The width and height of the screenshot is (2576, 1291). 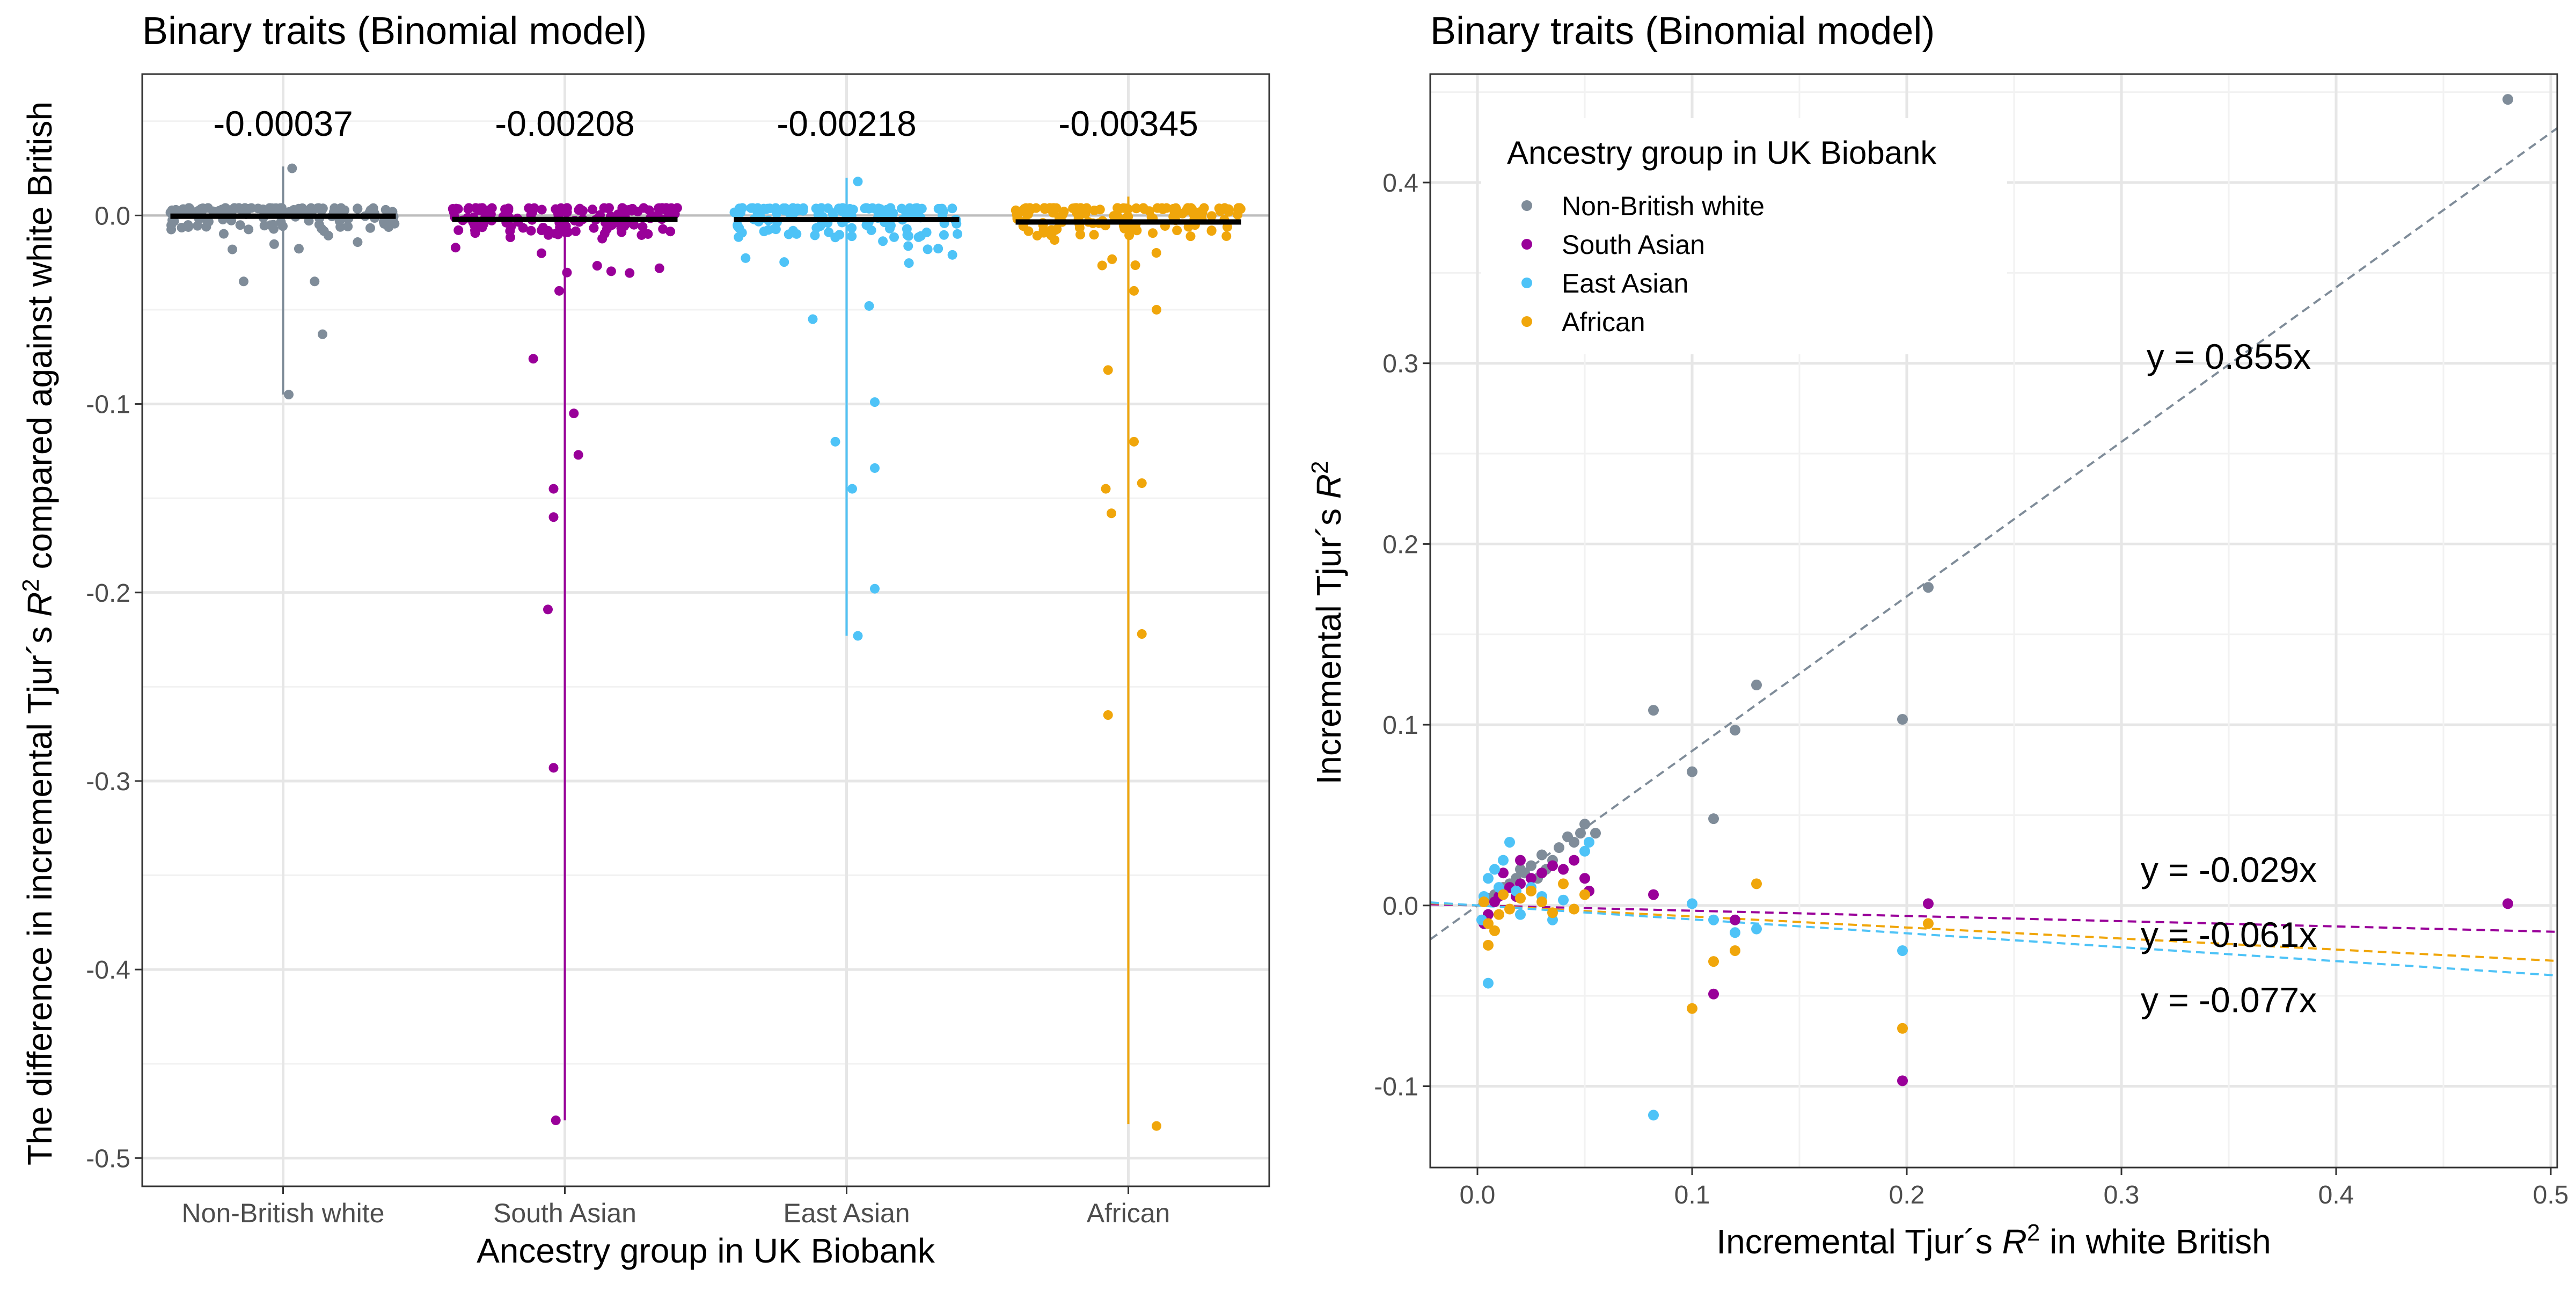 I want to click on right-y-tick-label: 0.2, so click(x=1400, y=544).